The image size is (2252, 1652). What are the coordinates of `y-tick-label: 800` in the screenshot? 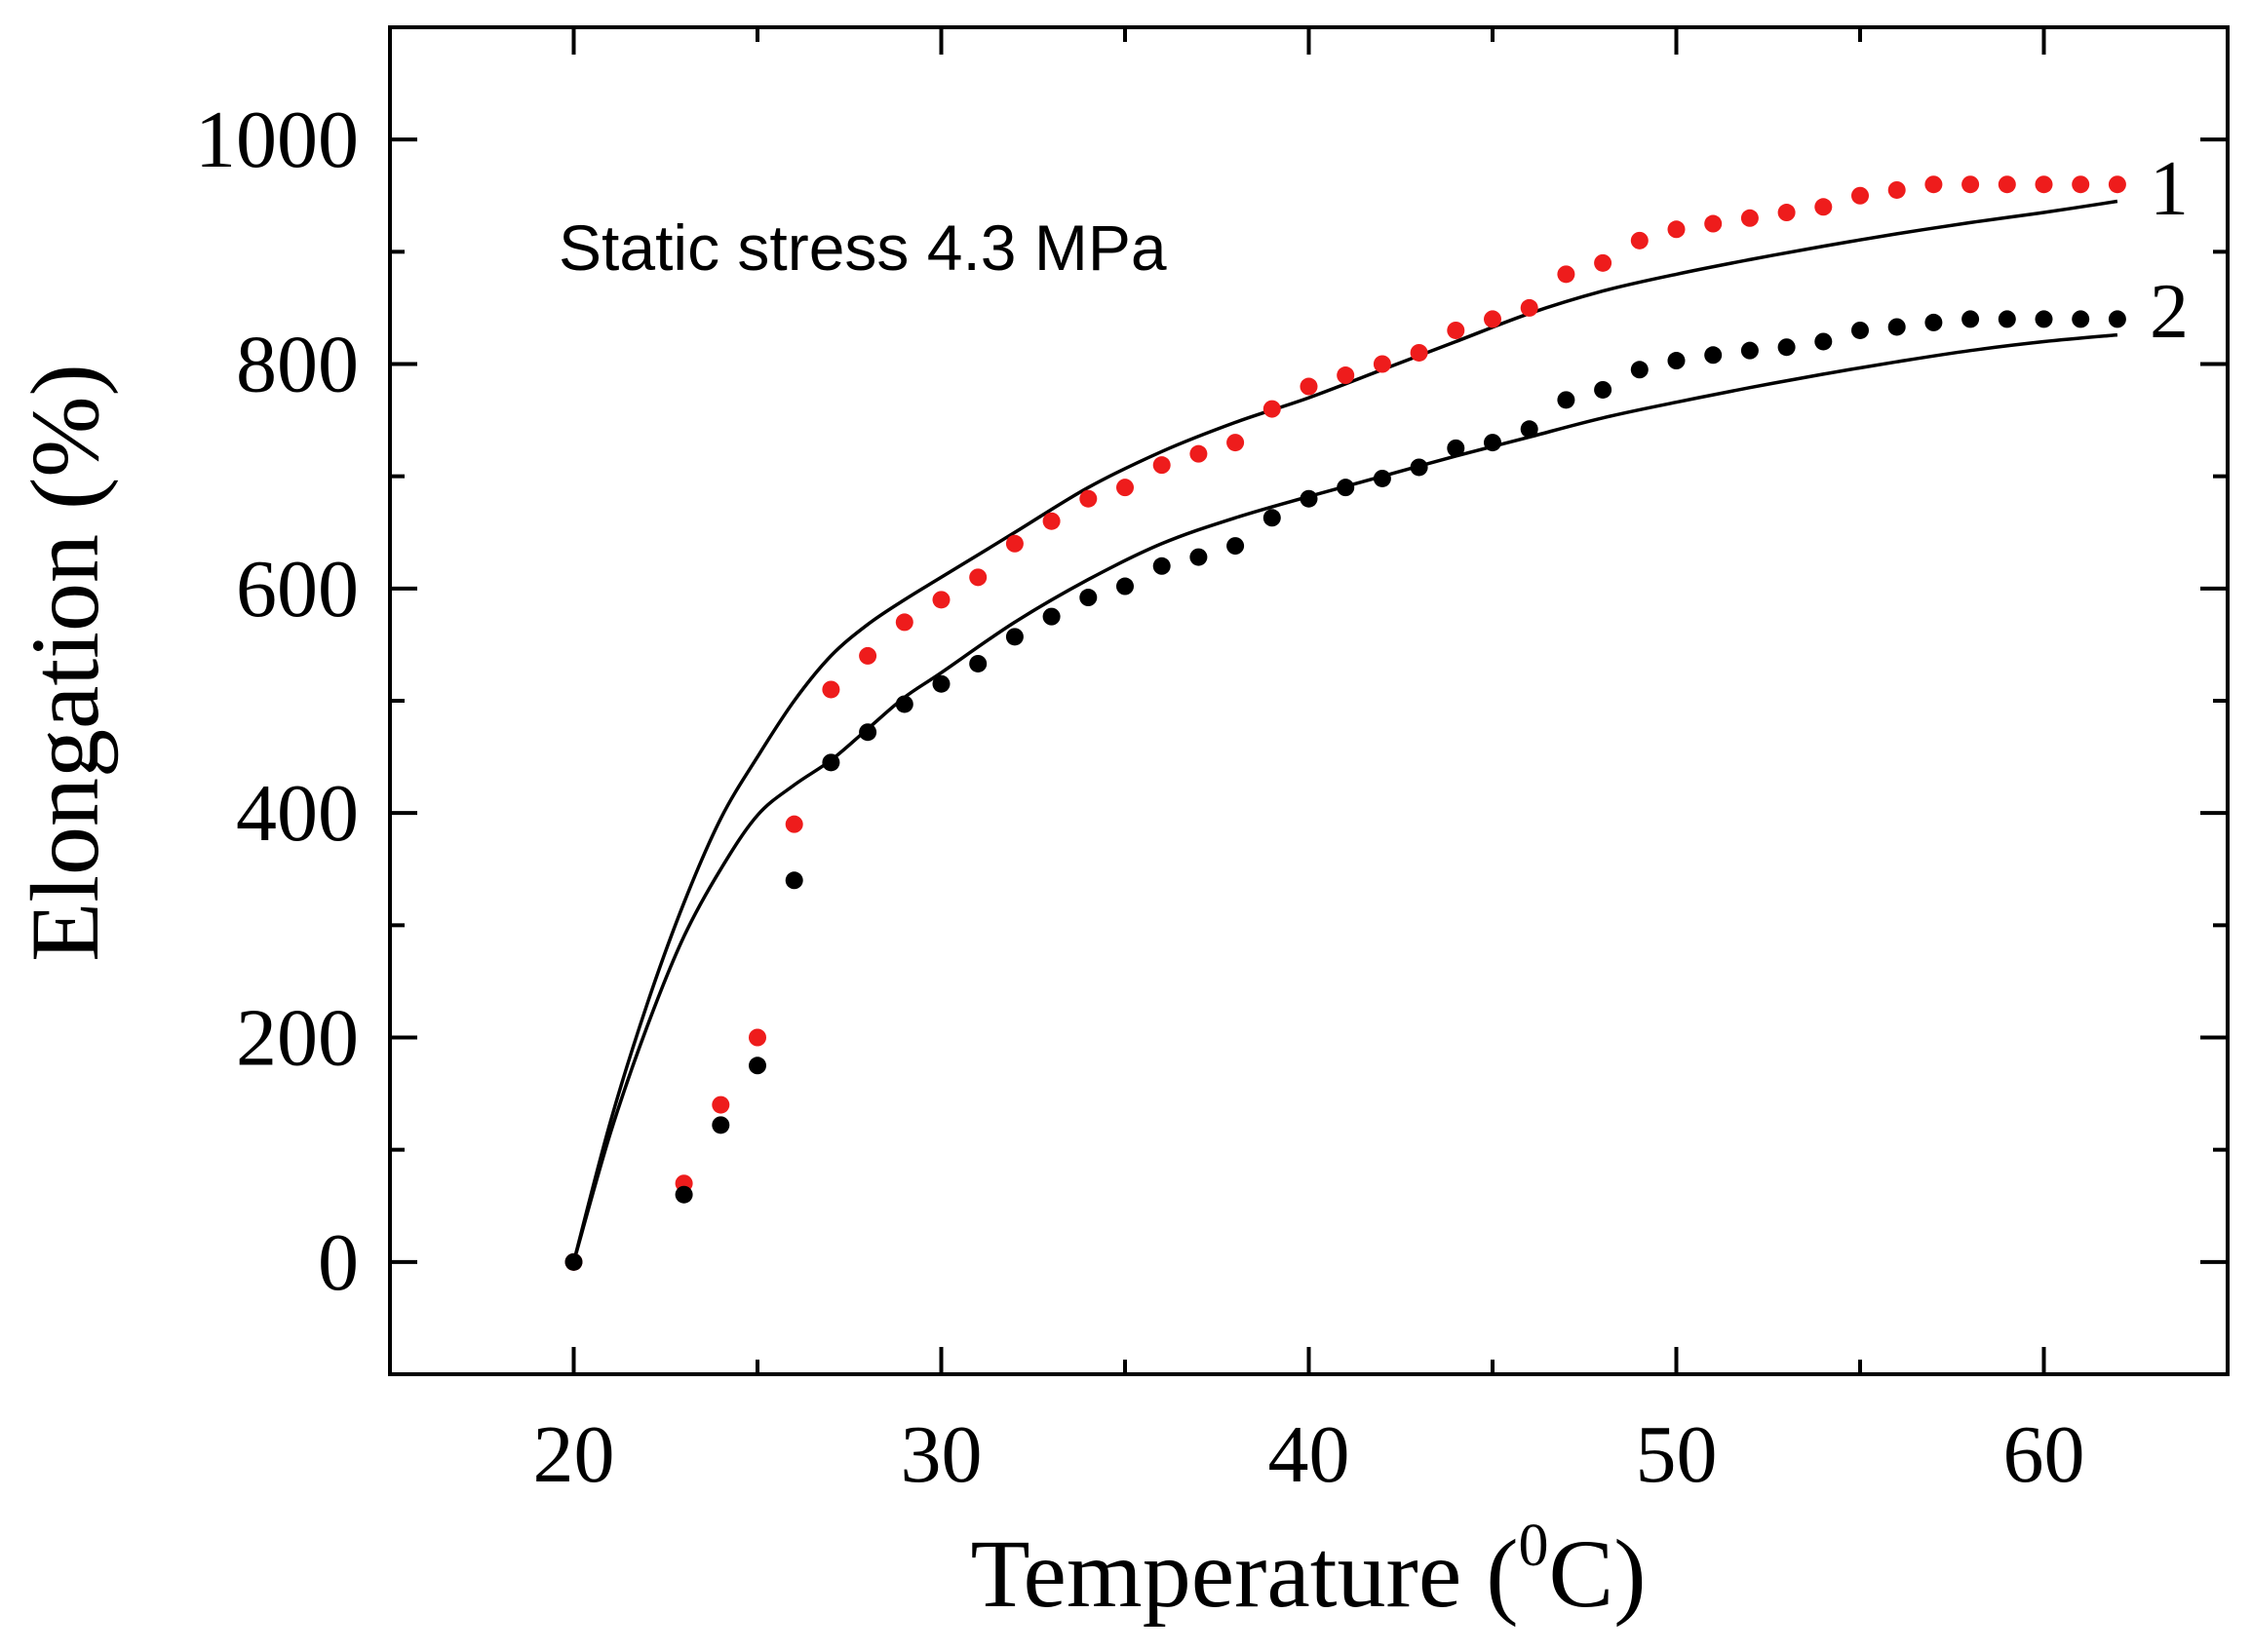 It's located at (297, 365).